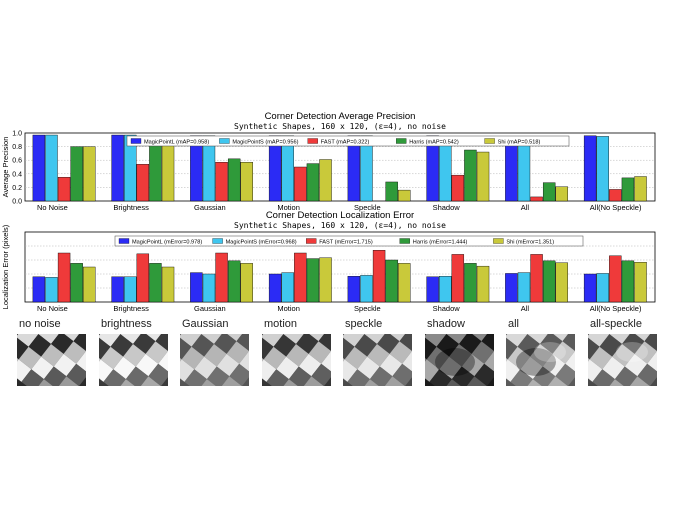 Image resolution: width=676 pixels, height=507 pixels. What do you see at coordinates (5, 266) in the screenshot?
I see `y-axis-label: Localization Error (pixels)` at bounding box center [5, 266].